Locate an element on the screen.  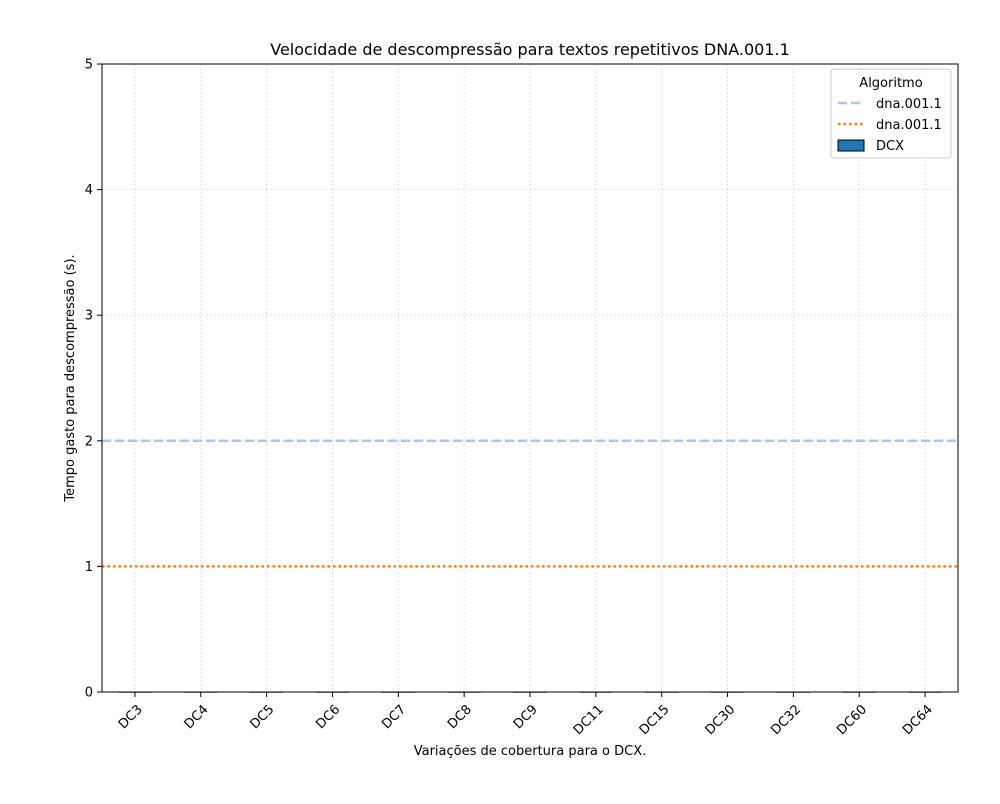
y-axis-ticks: 0 1 2 3 4 5 is located at coordinates (93, 379).